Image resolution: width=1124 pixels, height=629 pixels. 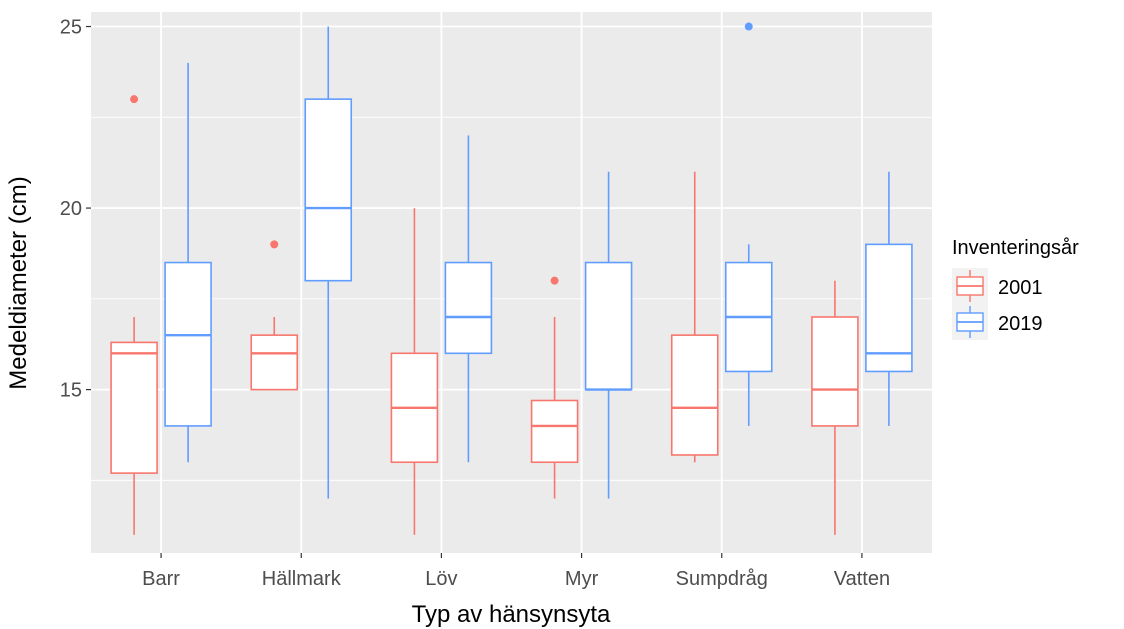 What do you see at coordinates (722, 579) in the screenshot?
I see `x-tick-label: Sumpdråg` at bounding box center [722, 579].